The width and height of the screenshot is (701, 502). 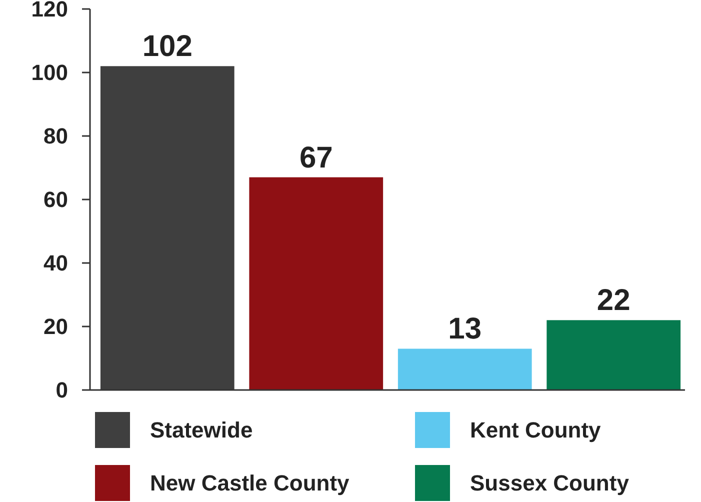 I want to click on y-tick-label: 20, so click(x=56, y=327).